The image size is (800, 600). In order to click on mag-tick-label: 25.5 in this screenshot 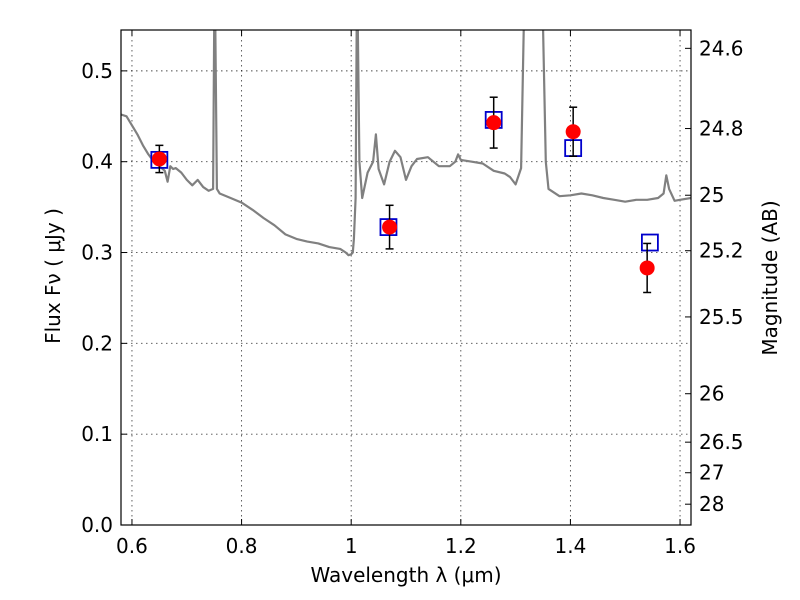, I will do `click(721, 317)`.